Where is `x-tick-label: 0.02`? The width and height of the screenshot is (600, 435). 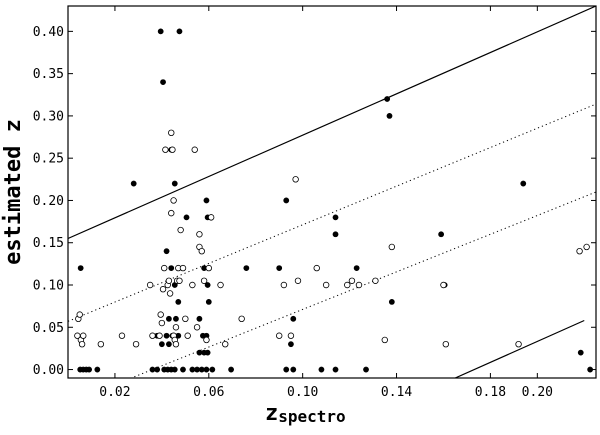 x-tick-label: 0.02 is located at coordinates (114, 392).